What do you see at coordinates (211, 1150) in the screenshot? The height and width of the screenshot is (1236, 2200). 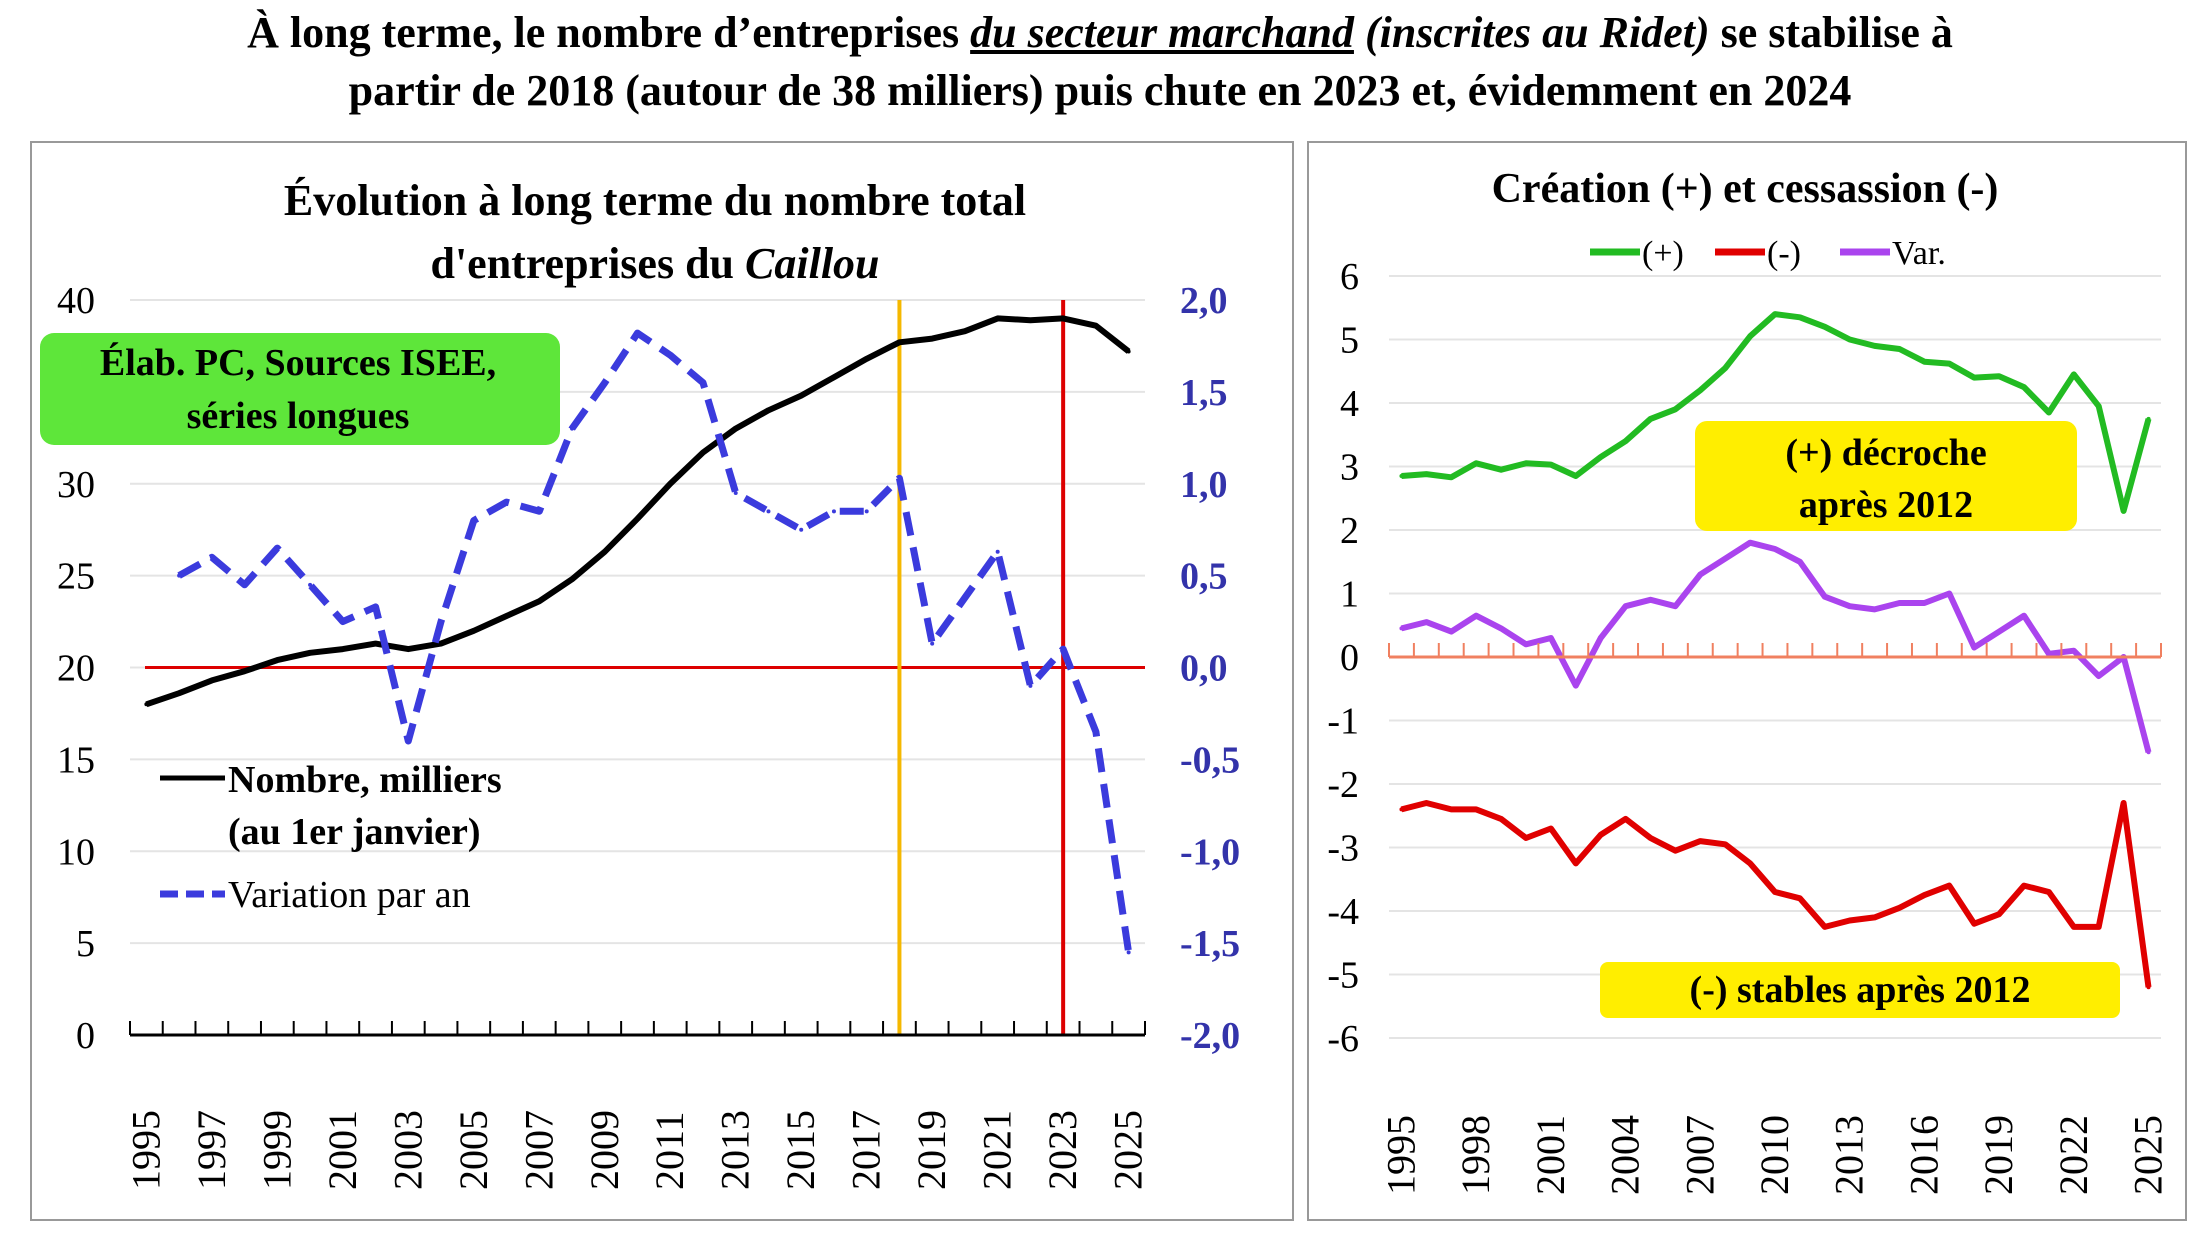 I see `x-tick-label: 1997` at bounding box center [211, 1150].